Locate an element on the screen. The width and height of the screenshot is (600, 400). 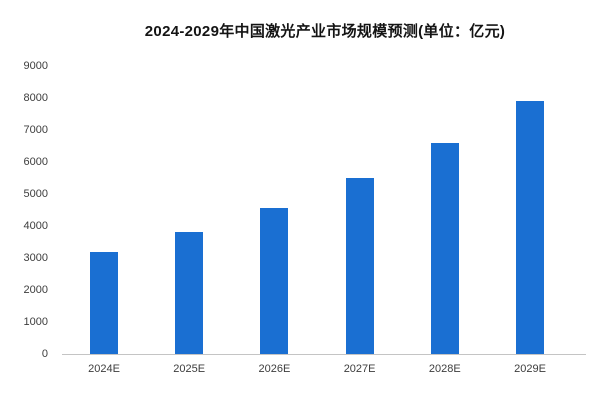
y-tick-label: 0 is located at coordinates (44, 354).